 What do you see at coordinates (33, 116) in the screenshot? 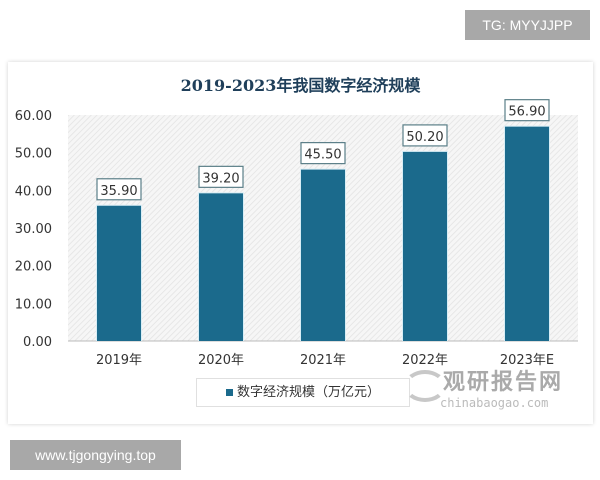
I see `y-tick-label: 60.00` at bounding box center [33, 116].